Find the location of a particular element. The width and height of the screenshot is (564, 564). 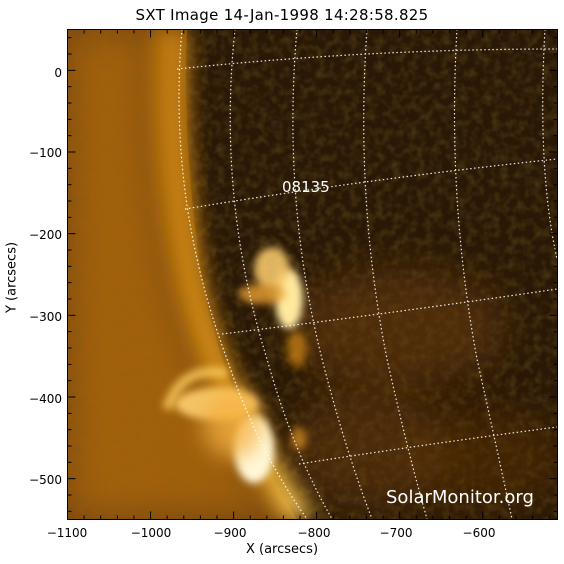

x-axis-label: X (arcsecs) is located at coordinates (282, 549).